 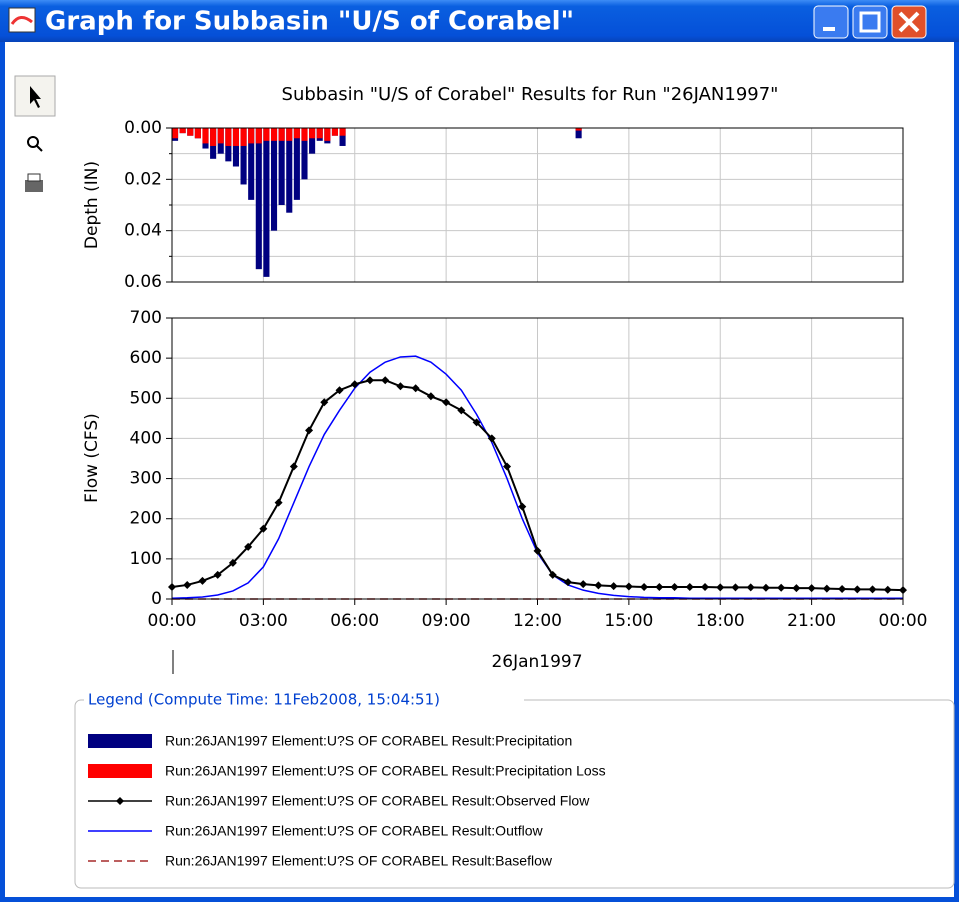 I want to click on x-tick-label: 12:00, so click(x=537, y=621).